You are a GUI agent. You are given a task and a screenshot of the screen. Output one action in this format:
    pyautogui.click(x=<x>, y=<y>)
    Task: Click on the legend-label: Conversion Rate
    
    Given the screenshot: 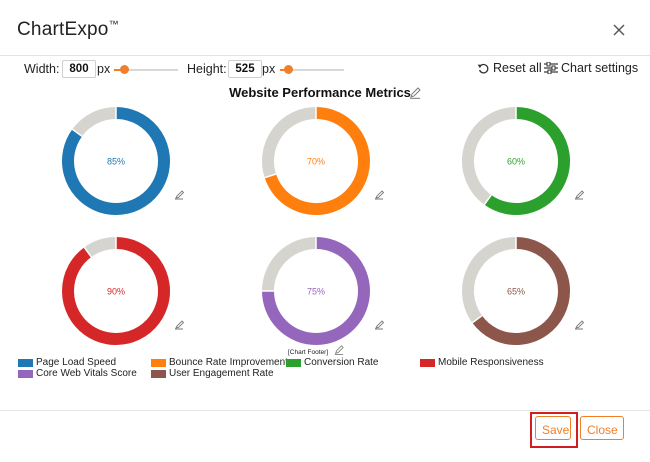 What is the action you would take?
    pyautogui.click(x=341, y=362)
    